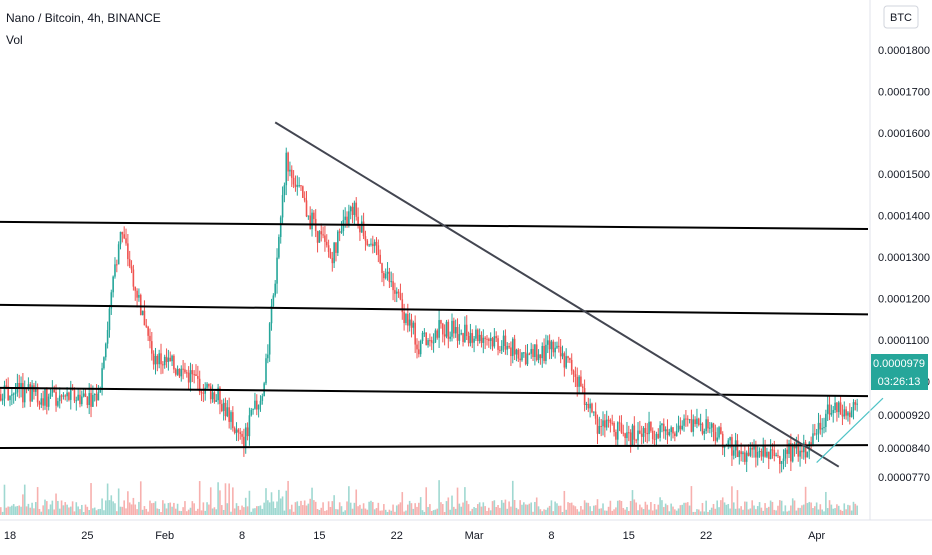 This screenshot has width=932, height=555. Describe the element at coordinates (901, 17) in the screenshot. I see `currency-box` at that location.